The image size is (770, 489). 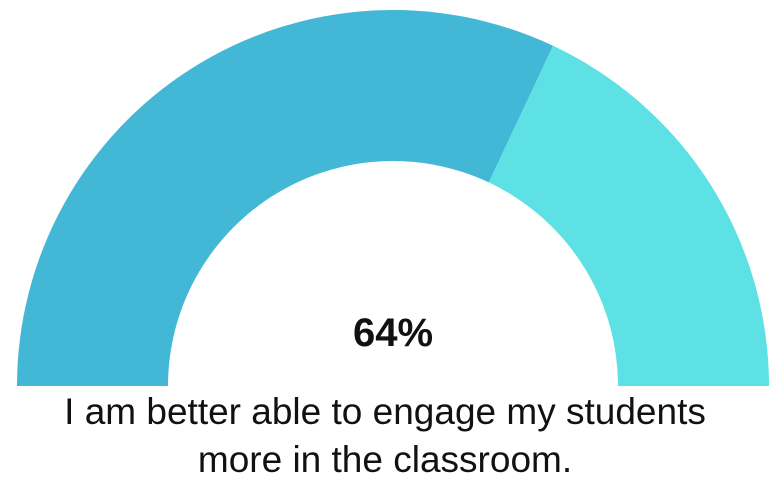 I want to click on caption-line-1: I am better able to engage my students, so click(x=385, y=411).